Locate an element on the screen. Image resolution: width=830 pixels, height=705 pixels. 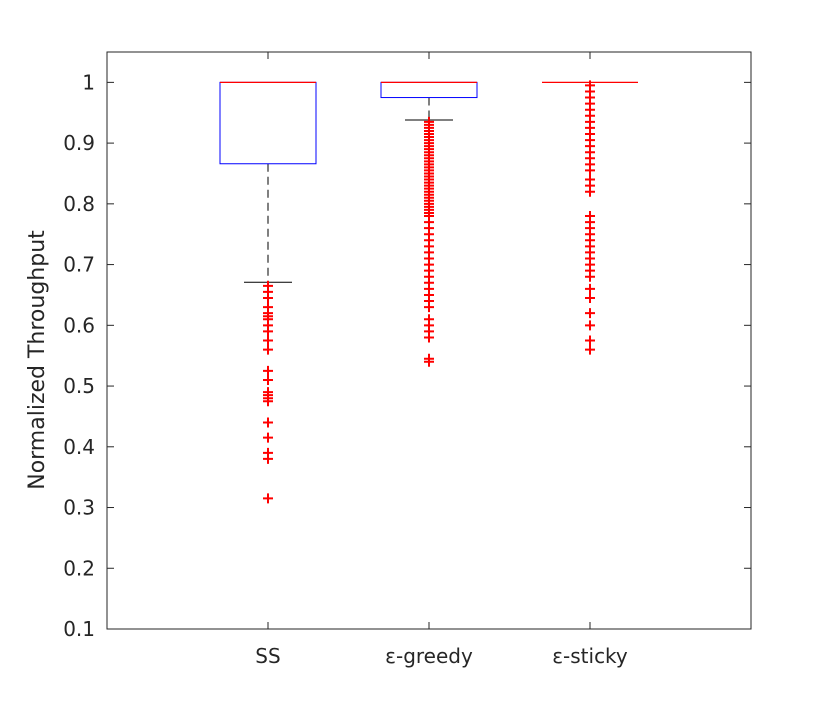
y-tick-label: 0.2 is located at coordinates (79, 568).